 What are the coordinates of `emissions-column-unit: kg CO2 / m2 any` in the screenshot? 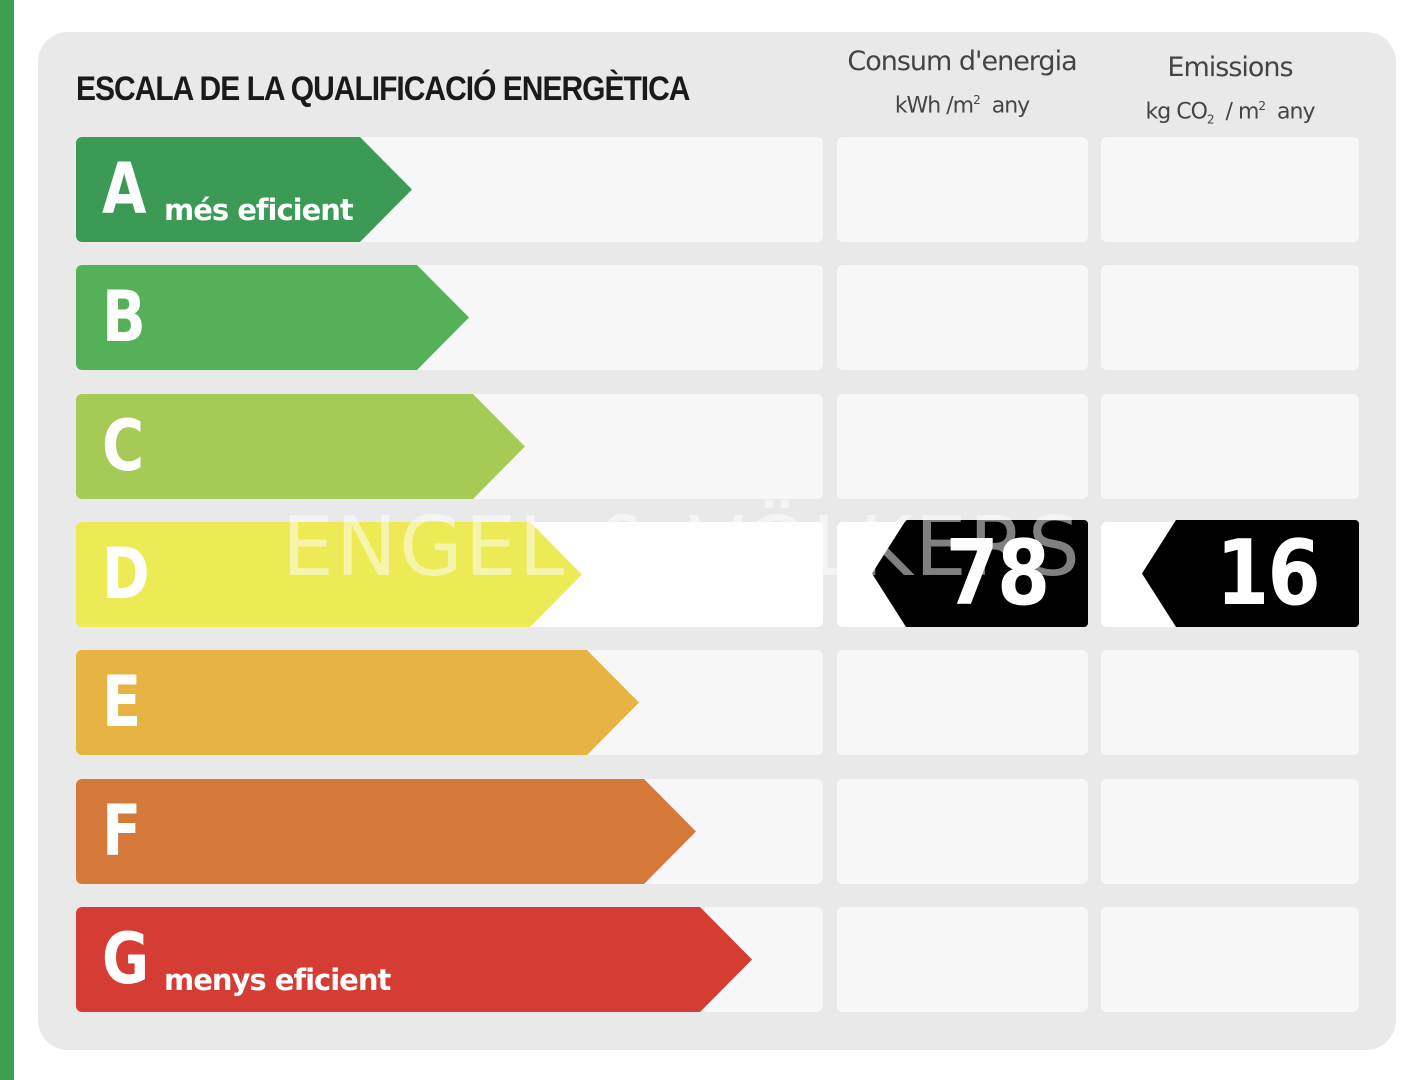 It's located at (1230, 113).